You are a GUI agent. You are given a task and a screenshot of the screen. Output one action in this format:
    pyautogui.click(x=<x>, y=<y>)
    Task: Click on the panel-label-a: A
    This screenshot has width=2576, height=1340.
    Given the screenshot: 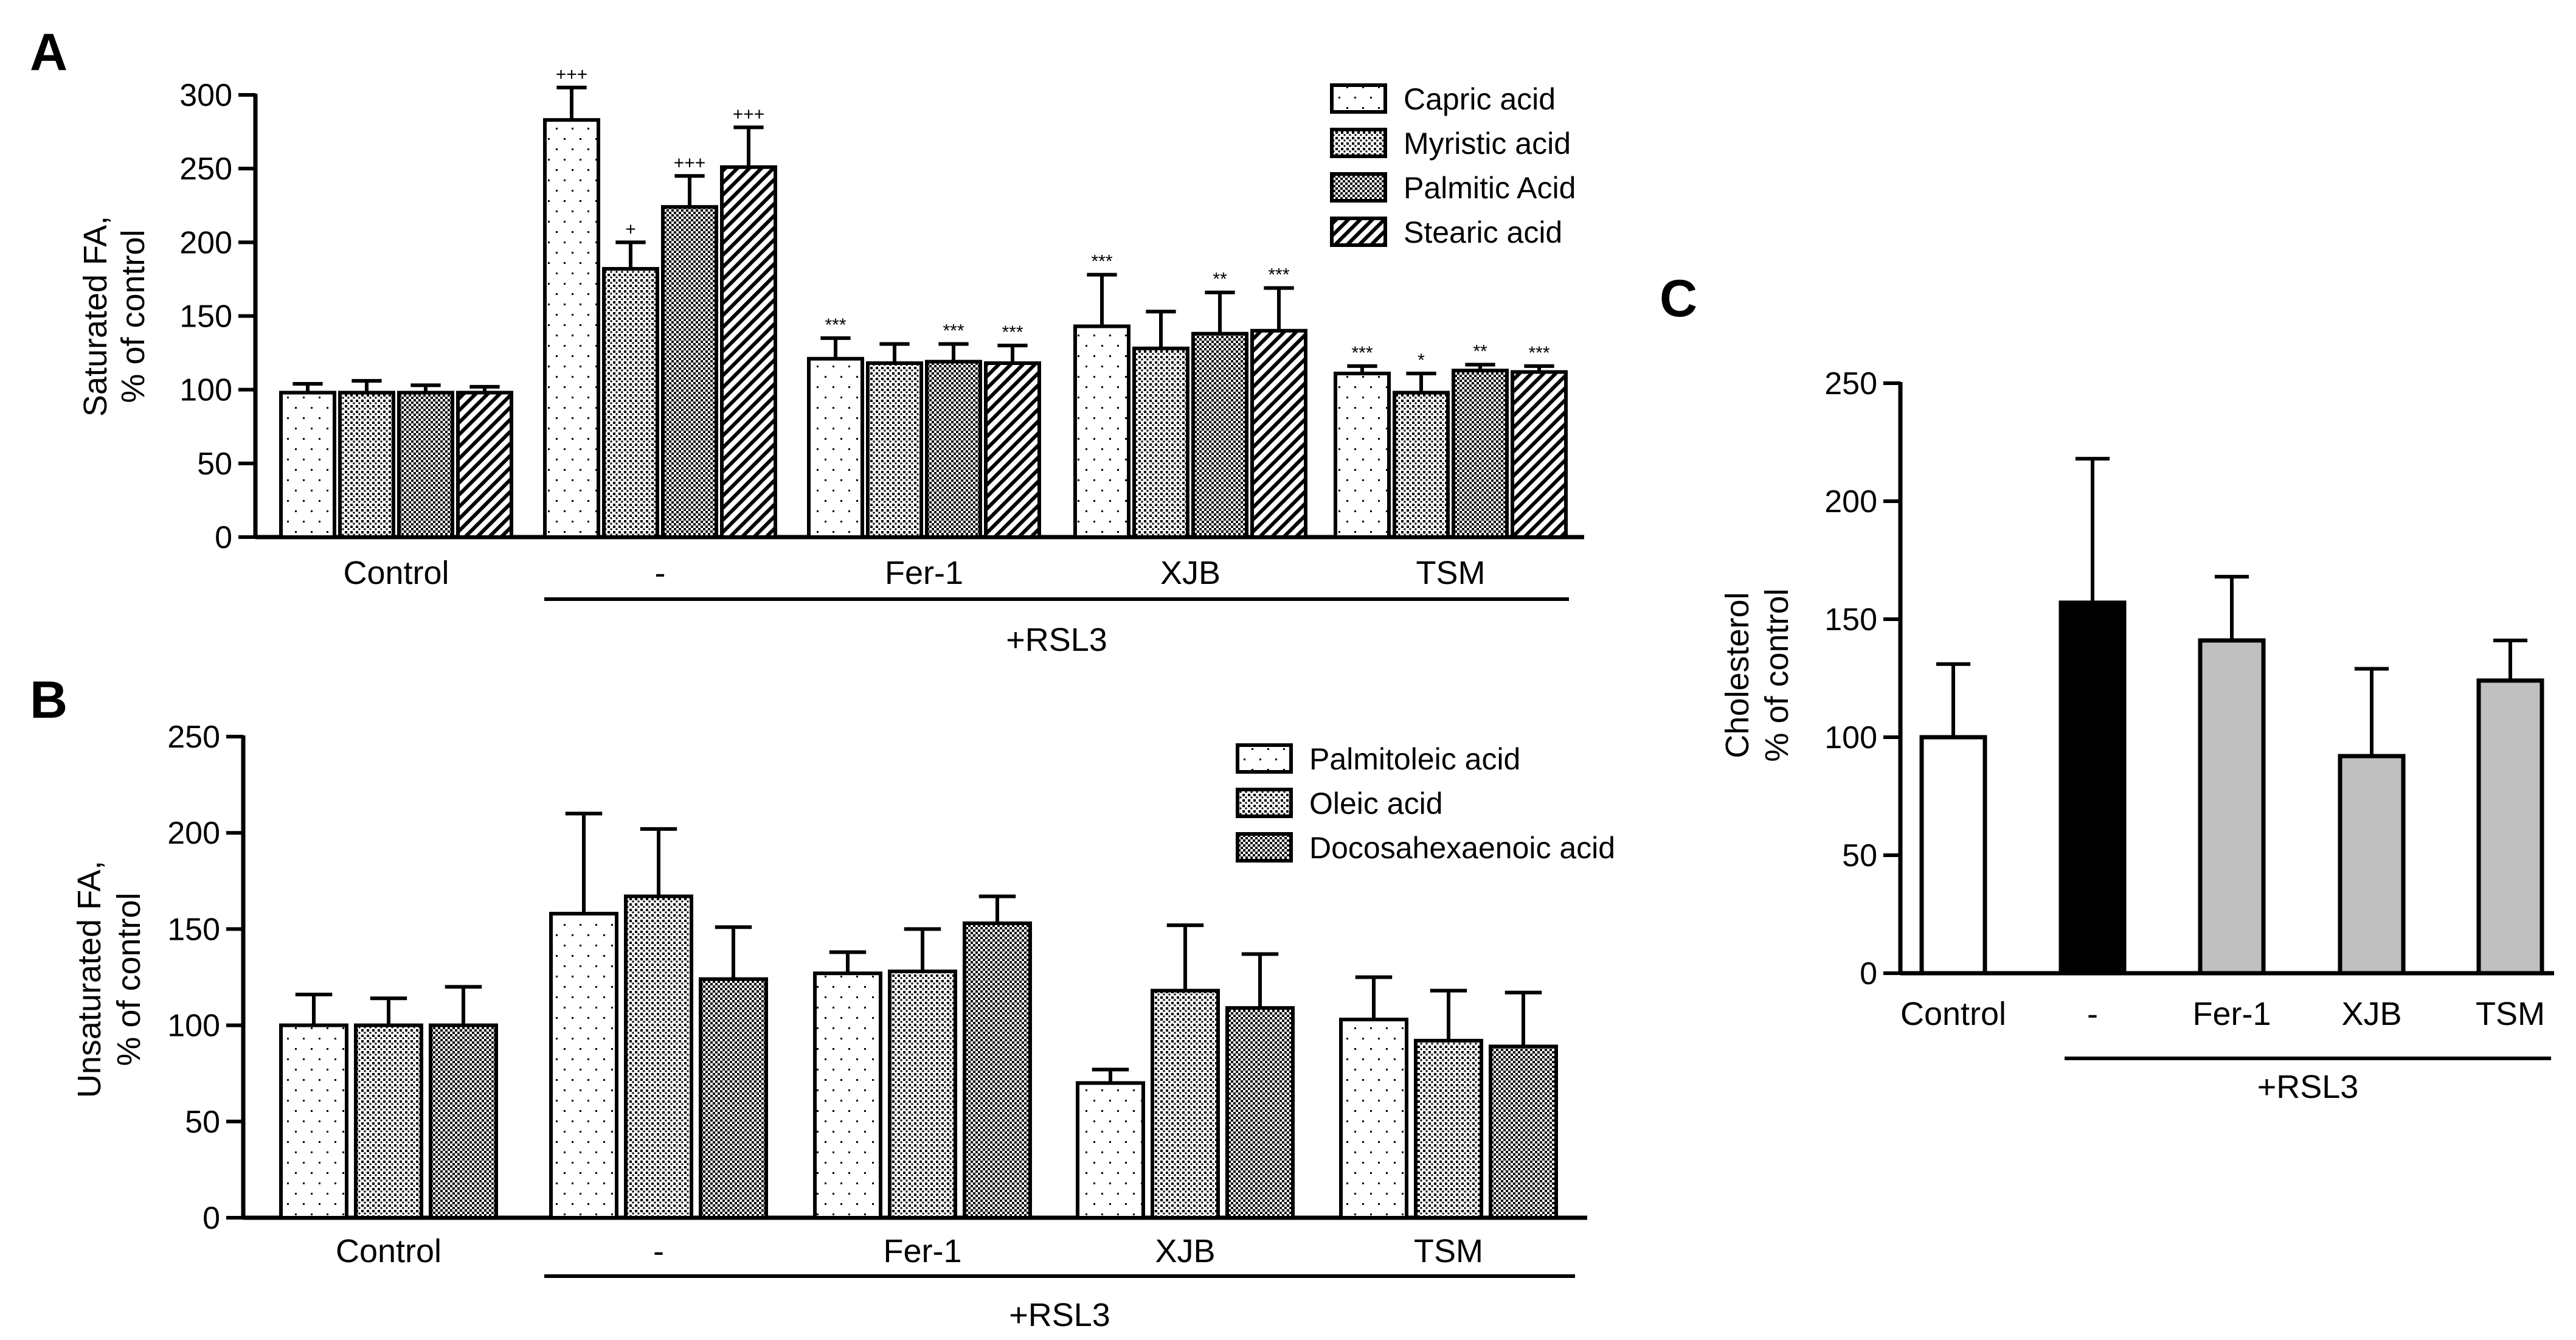 What is the action you would take?
    pyautogui.click(x=49, y=53)
    